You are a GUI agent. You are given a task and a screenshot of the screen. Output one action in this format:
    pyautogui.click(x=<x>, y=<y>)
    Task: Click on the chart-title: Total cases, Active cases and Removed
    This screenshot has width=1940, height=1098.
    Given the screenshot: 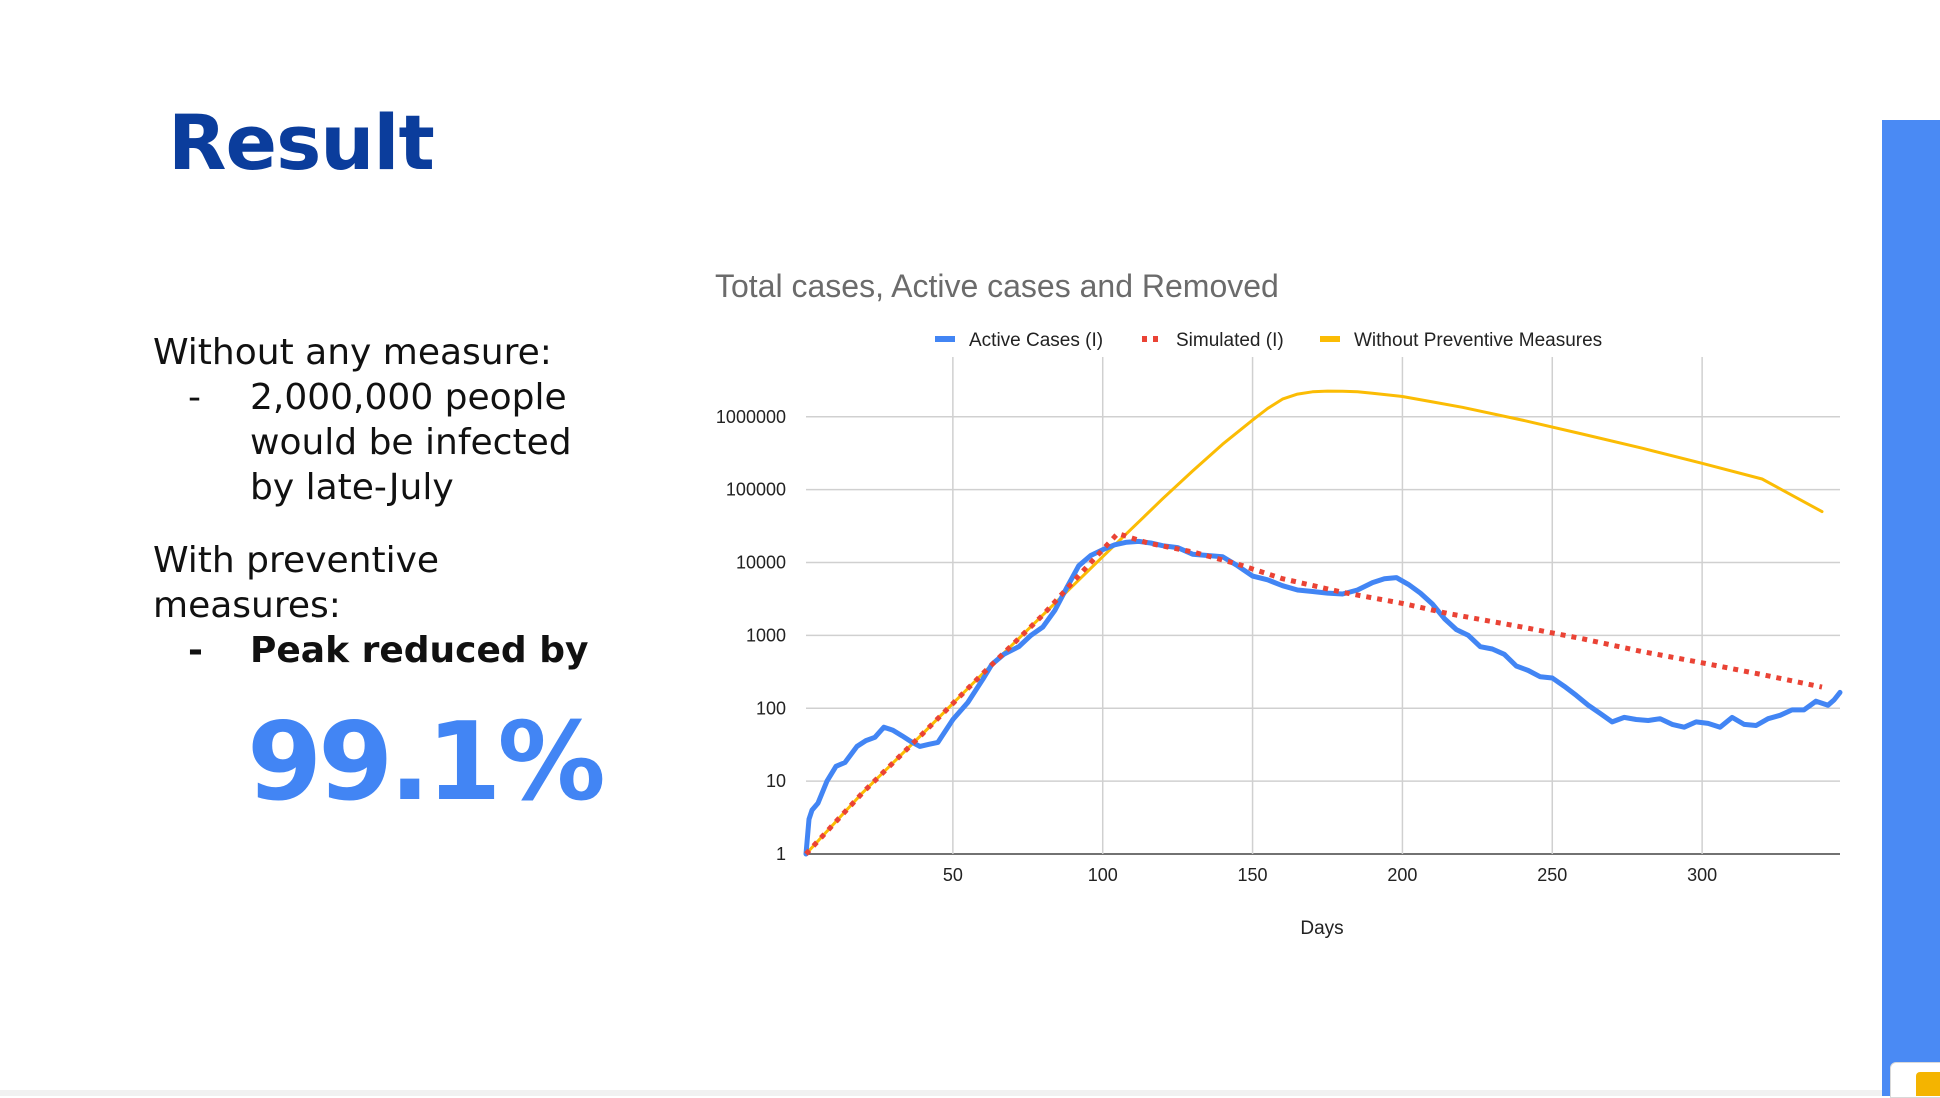 What is the action you would take?
    pyautogui.click(x=997, y=286)
    